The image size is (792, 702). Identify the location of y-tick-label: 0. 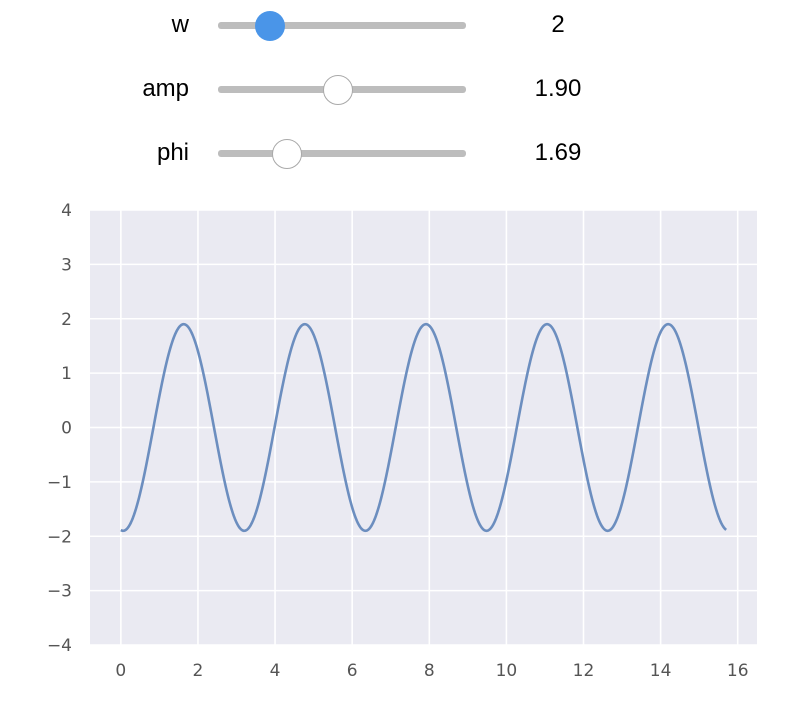
(66, 429).